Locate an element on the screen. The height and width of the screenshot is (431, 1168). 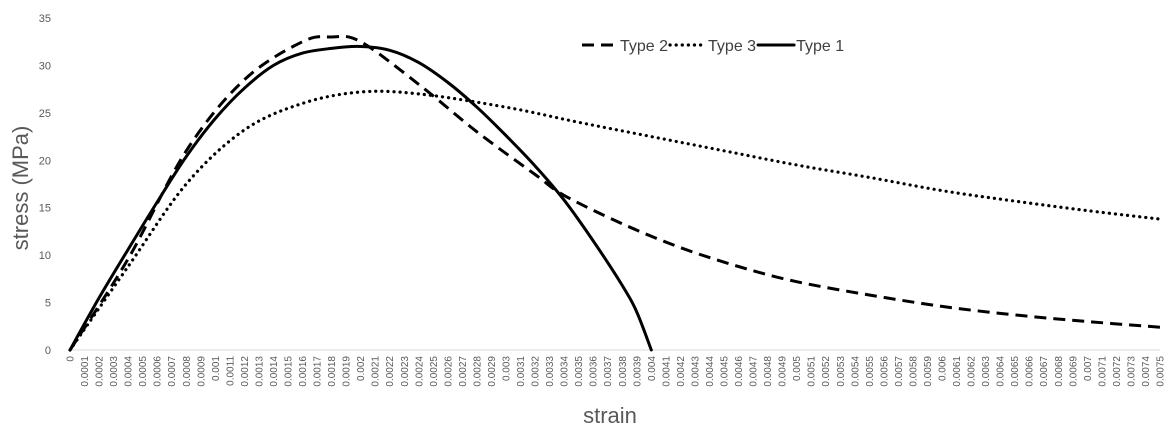
x-tick-label: 0.0073 is located at coordinates (1131, 371).